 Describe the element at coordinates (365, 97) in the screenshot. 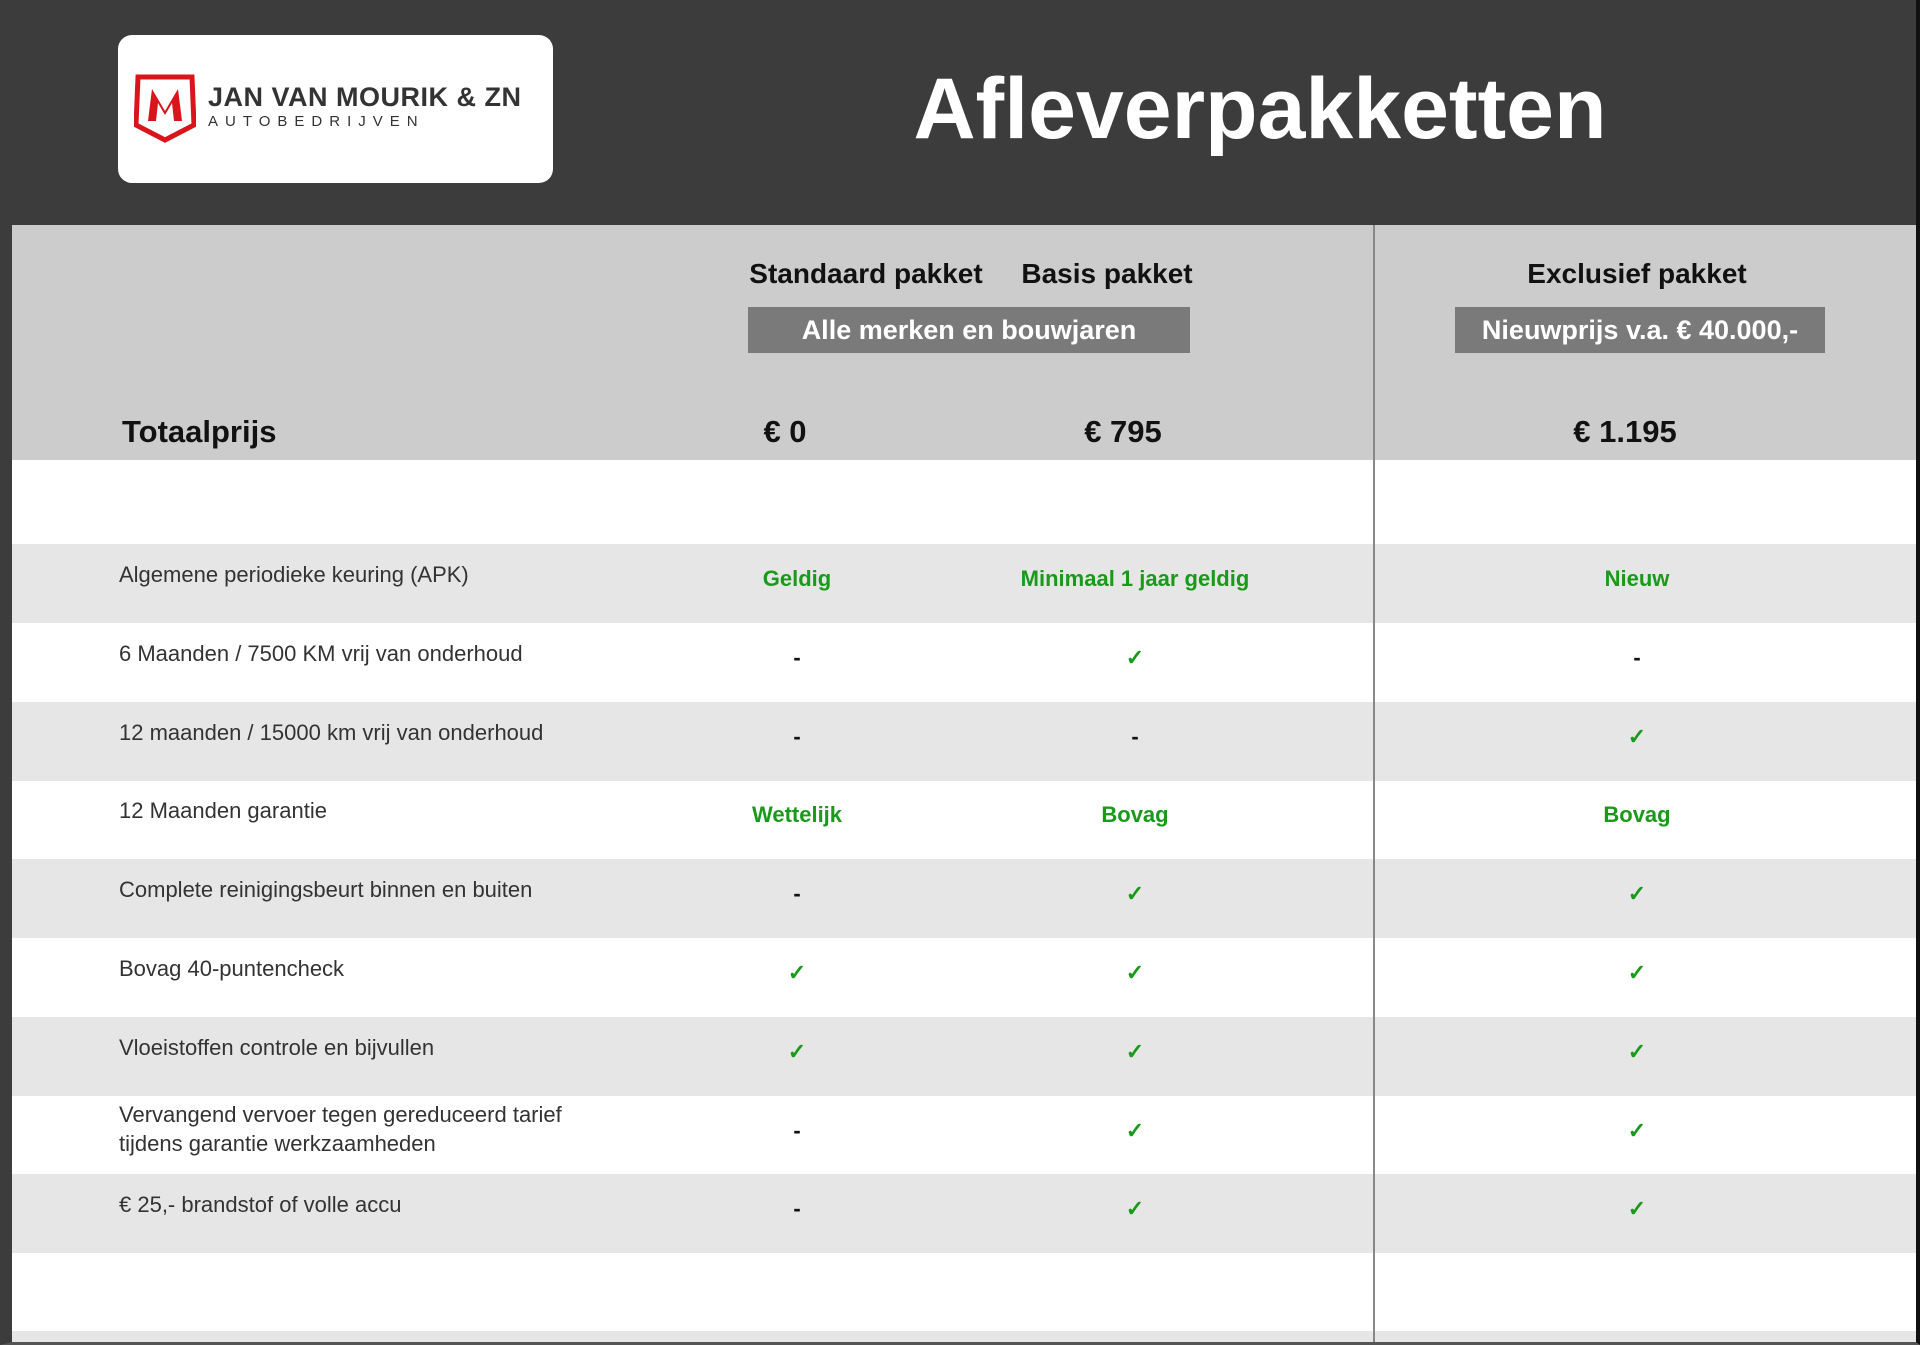

I see `logo-name: JAN VAN MOURIK & ZN` at that location.